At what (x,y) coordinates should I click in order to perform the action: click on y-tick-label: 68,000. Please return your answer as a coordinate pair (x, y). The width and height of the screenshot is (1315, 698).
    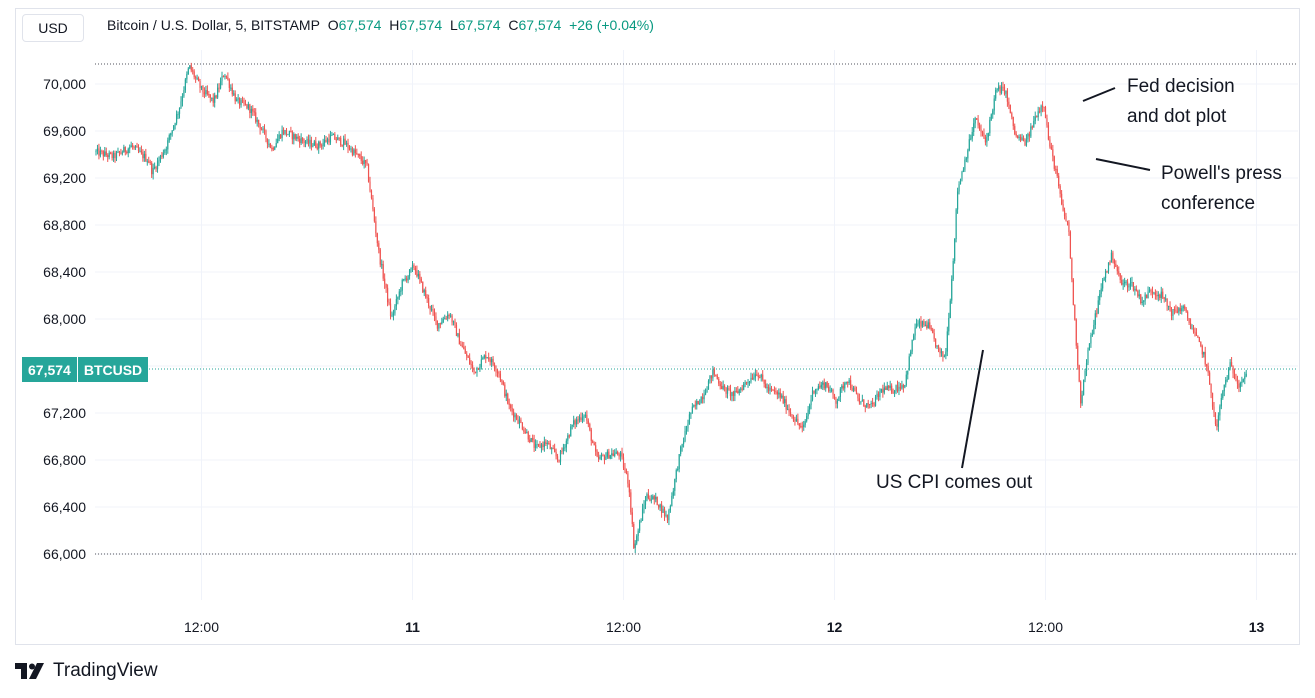
    Looking at the image, I should click on (64, 319).